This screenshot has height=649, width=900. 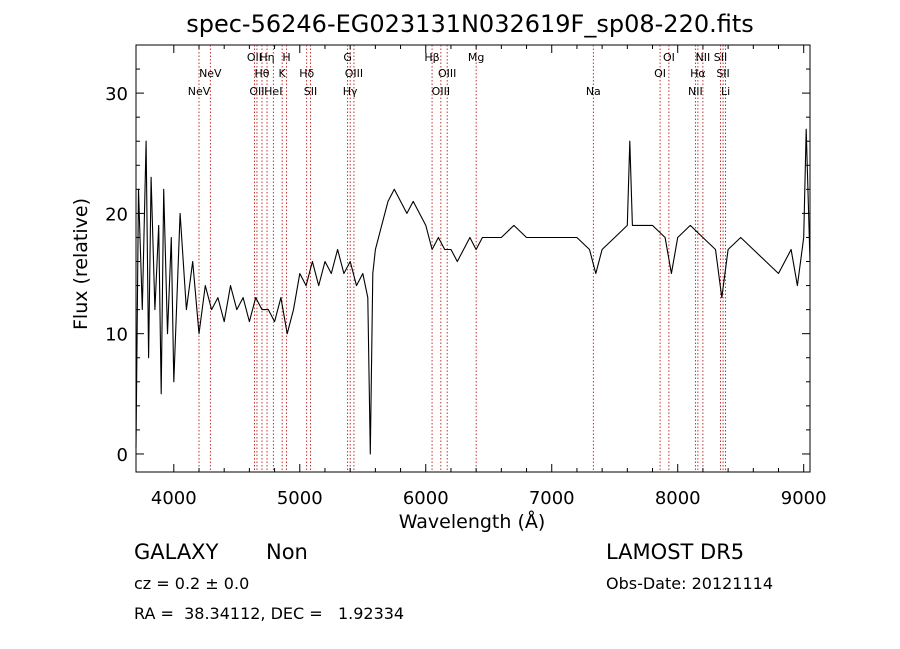 I want to click on spectral-line-label: Hδ, so click(x=306, y=73).